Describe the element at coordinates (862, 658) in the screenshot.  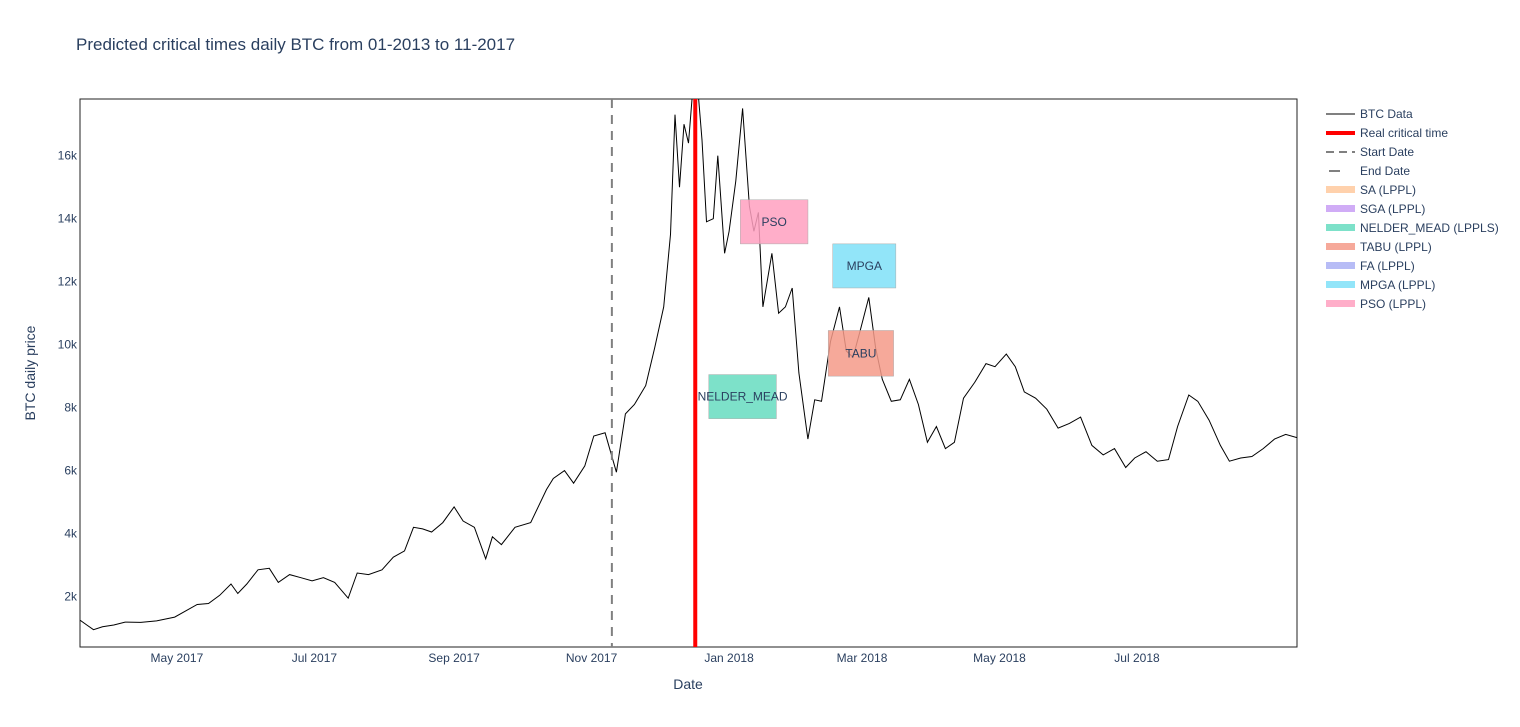
I see `x-tick-label-5: Mar 2018` at that location.